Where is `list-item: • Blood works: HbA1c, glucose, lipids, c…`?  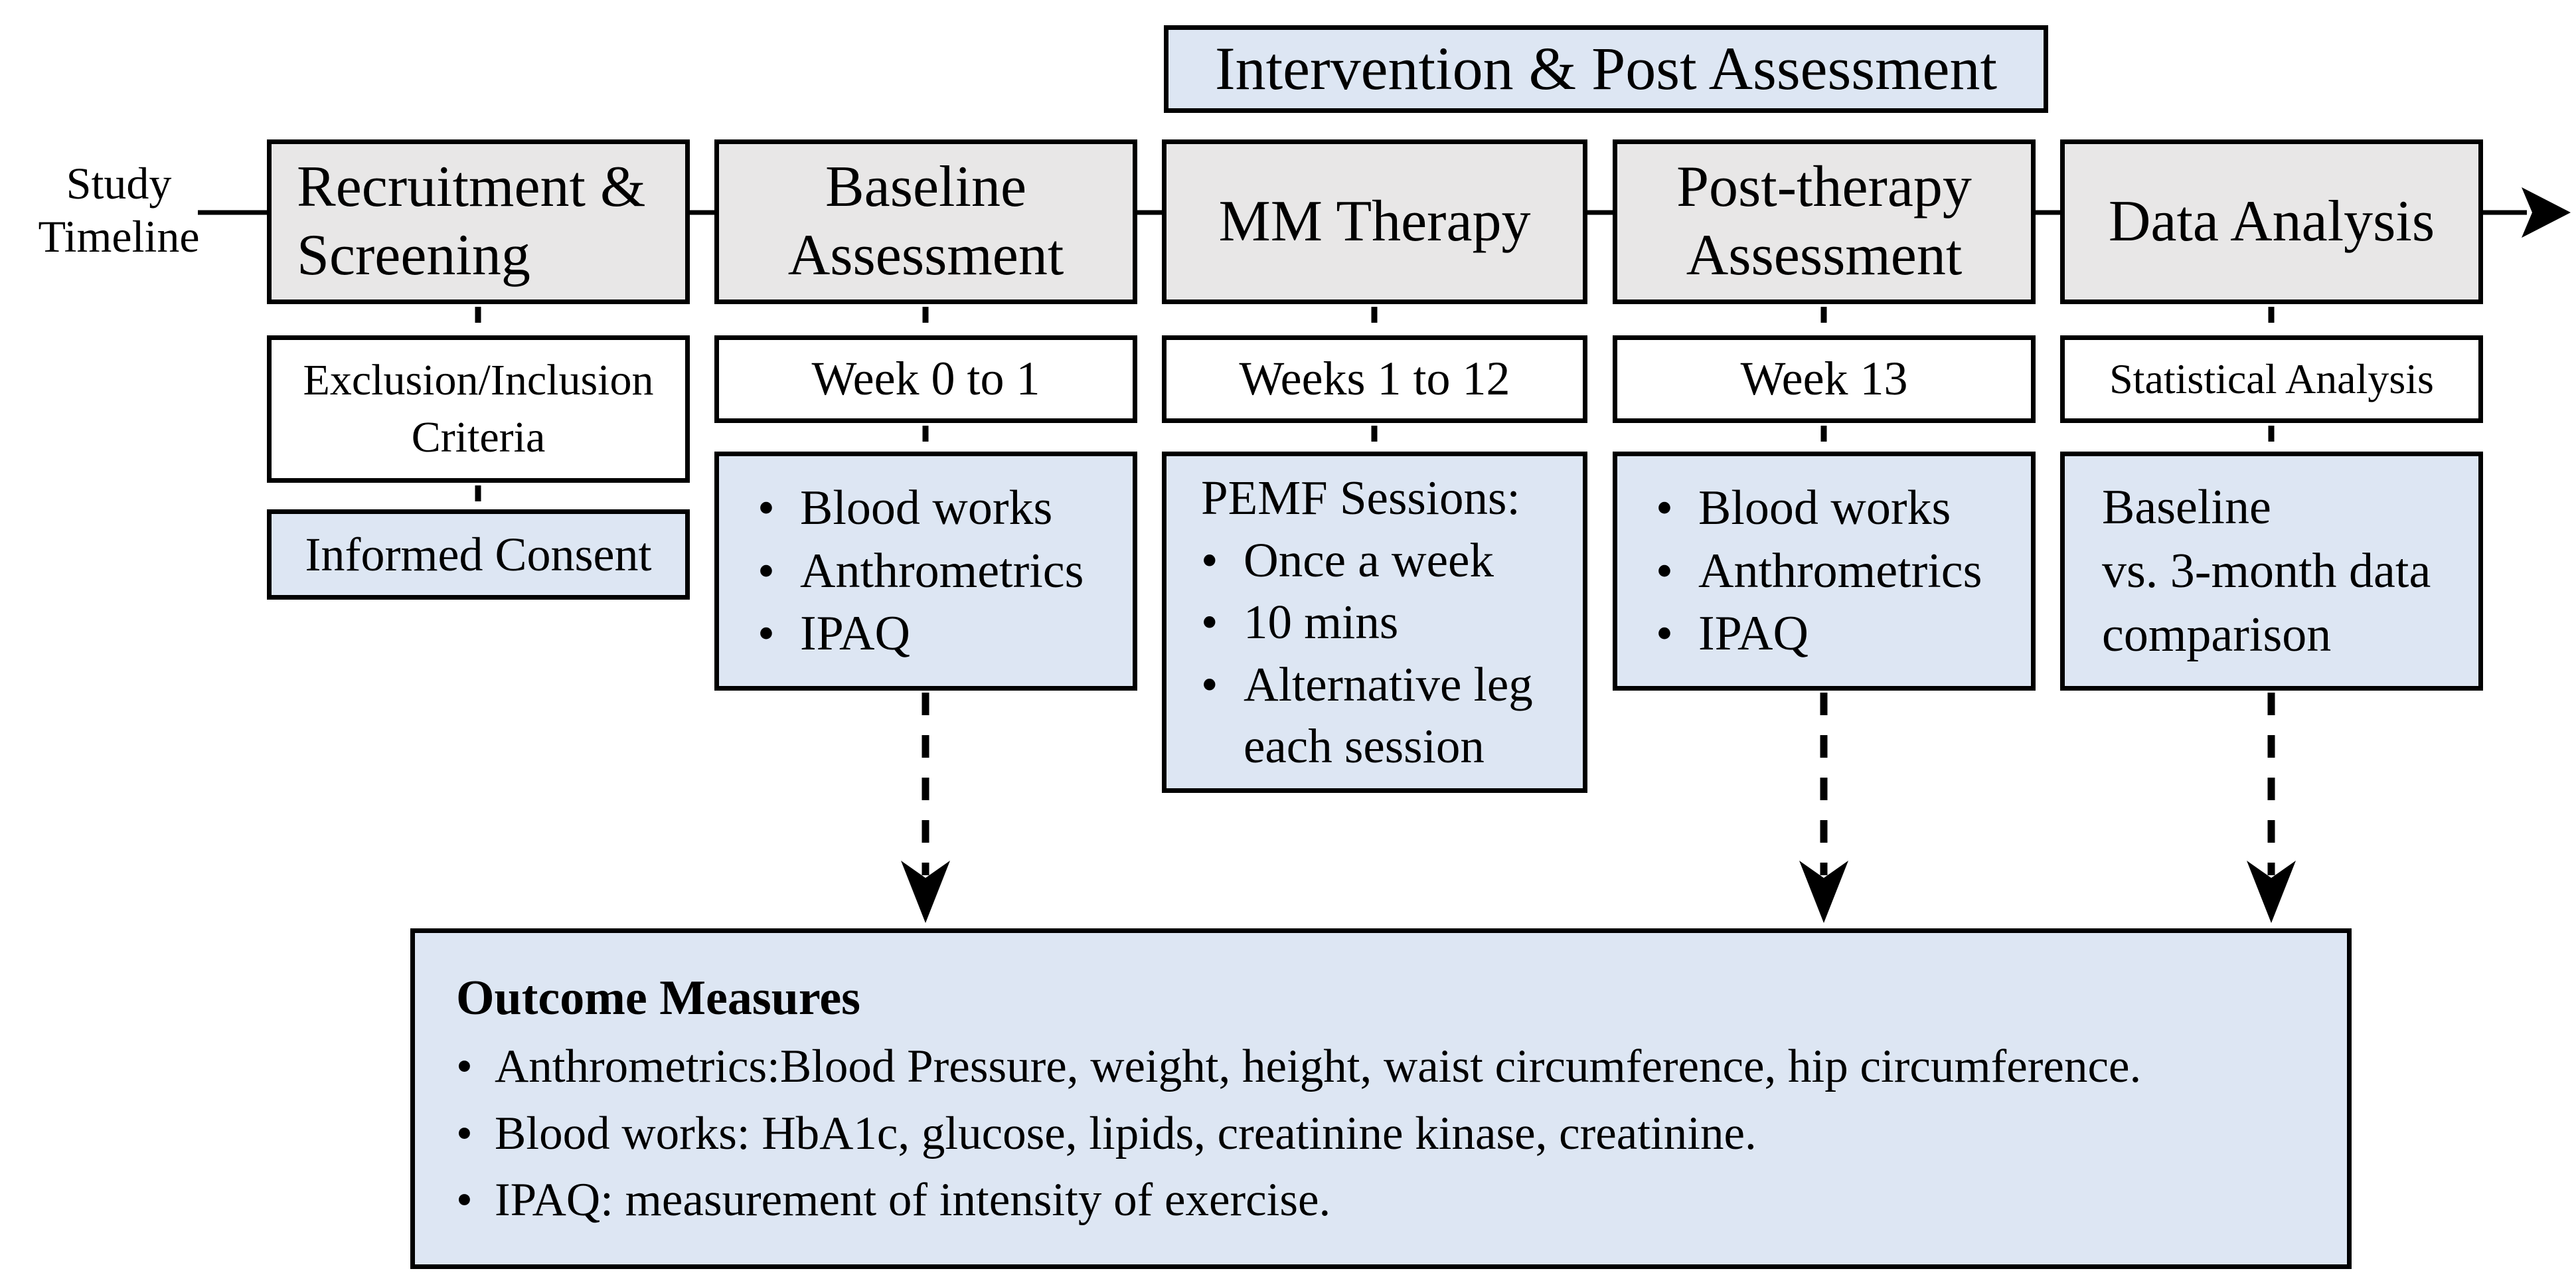
list-item: • Blood works: HbA1c, glucose, lipids, c… is located at coordinates (1388, 1133).